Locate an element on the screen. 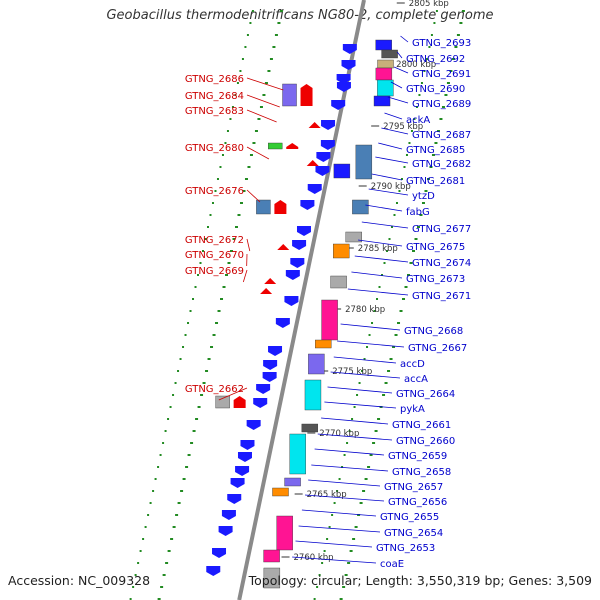  scale-label: 2790 kbp is located at coordinates (391, 187).